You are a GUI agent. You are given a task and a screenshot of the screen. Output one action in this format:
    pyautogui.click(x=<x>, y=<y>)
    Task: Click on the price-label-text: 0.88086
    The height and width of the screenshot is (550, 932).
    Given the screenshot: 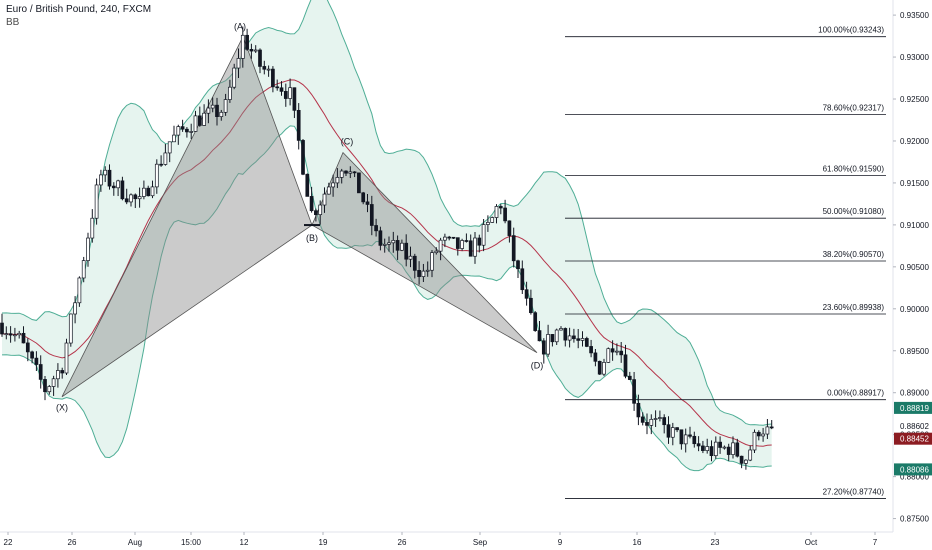 What is the action you would take?
    pyautogui.click(x=914, y=469)
    